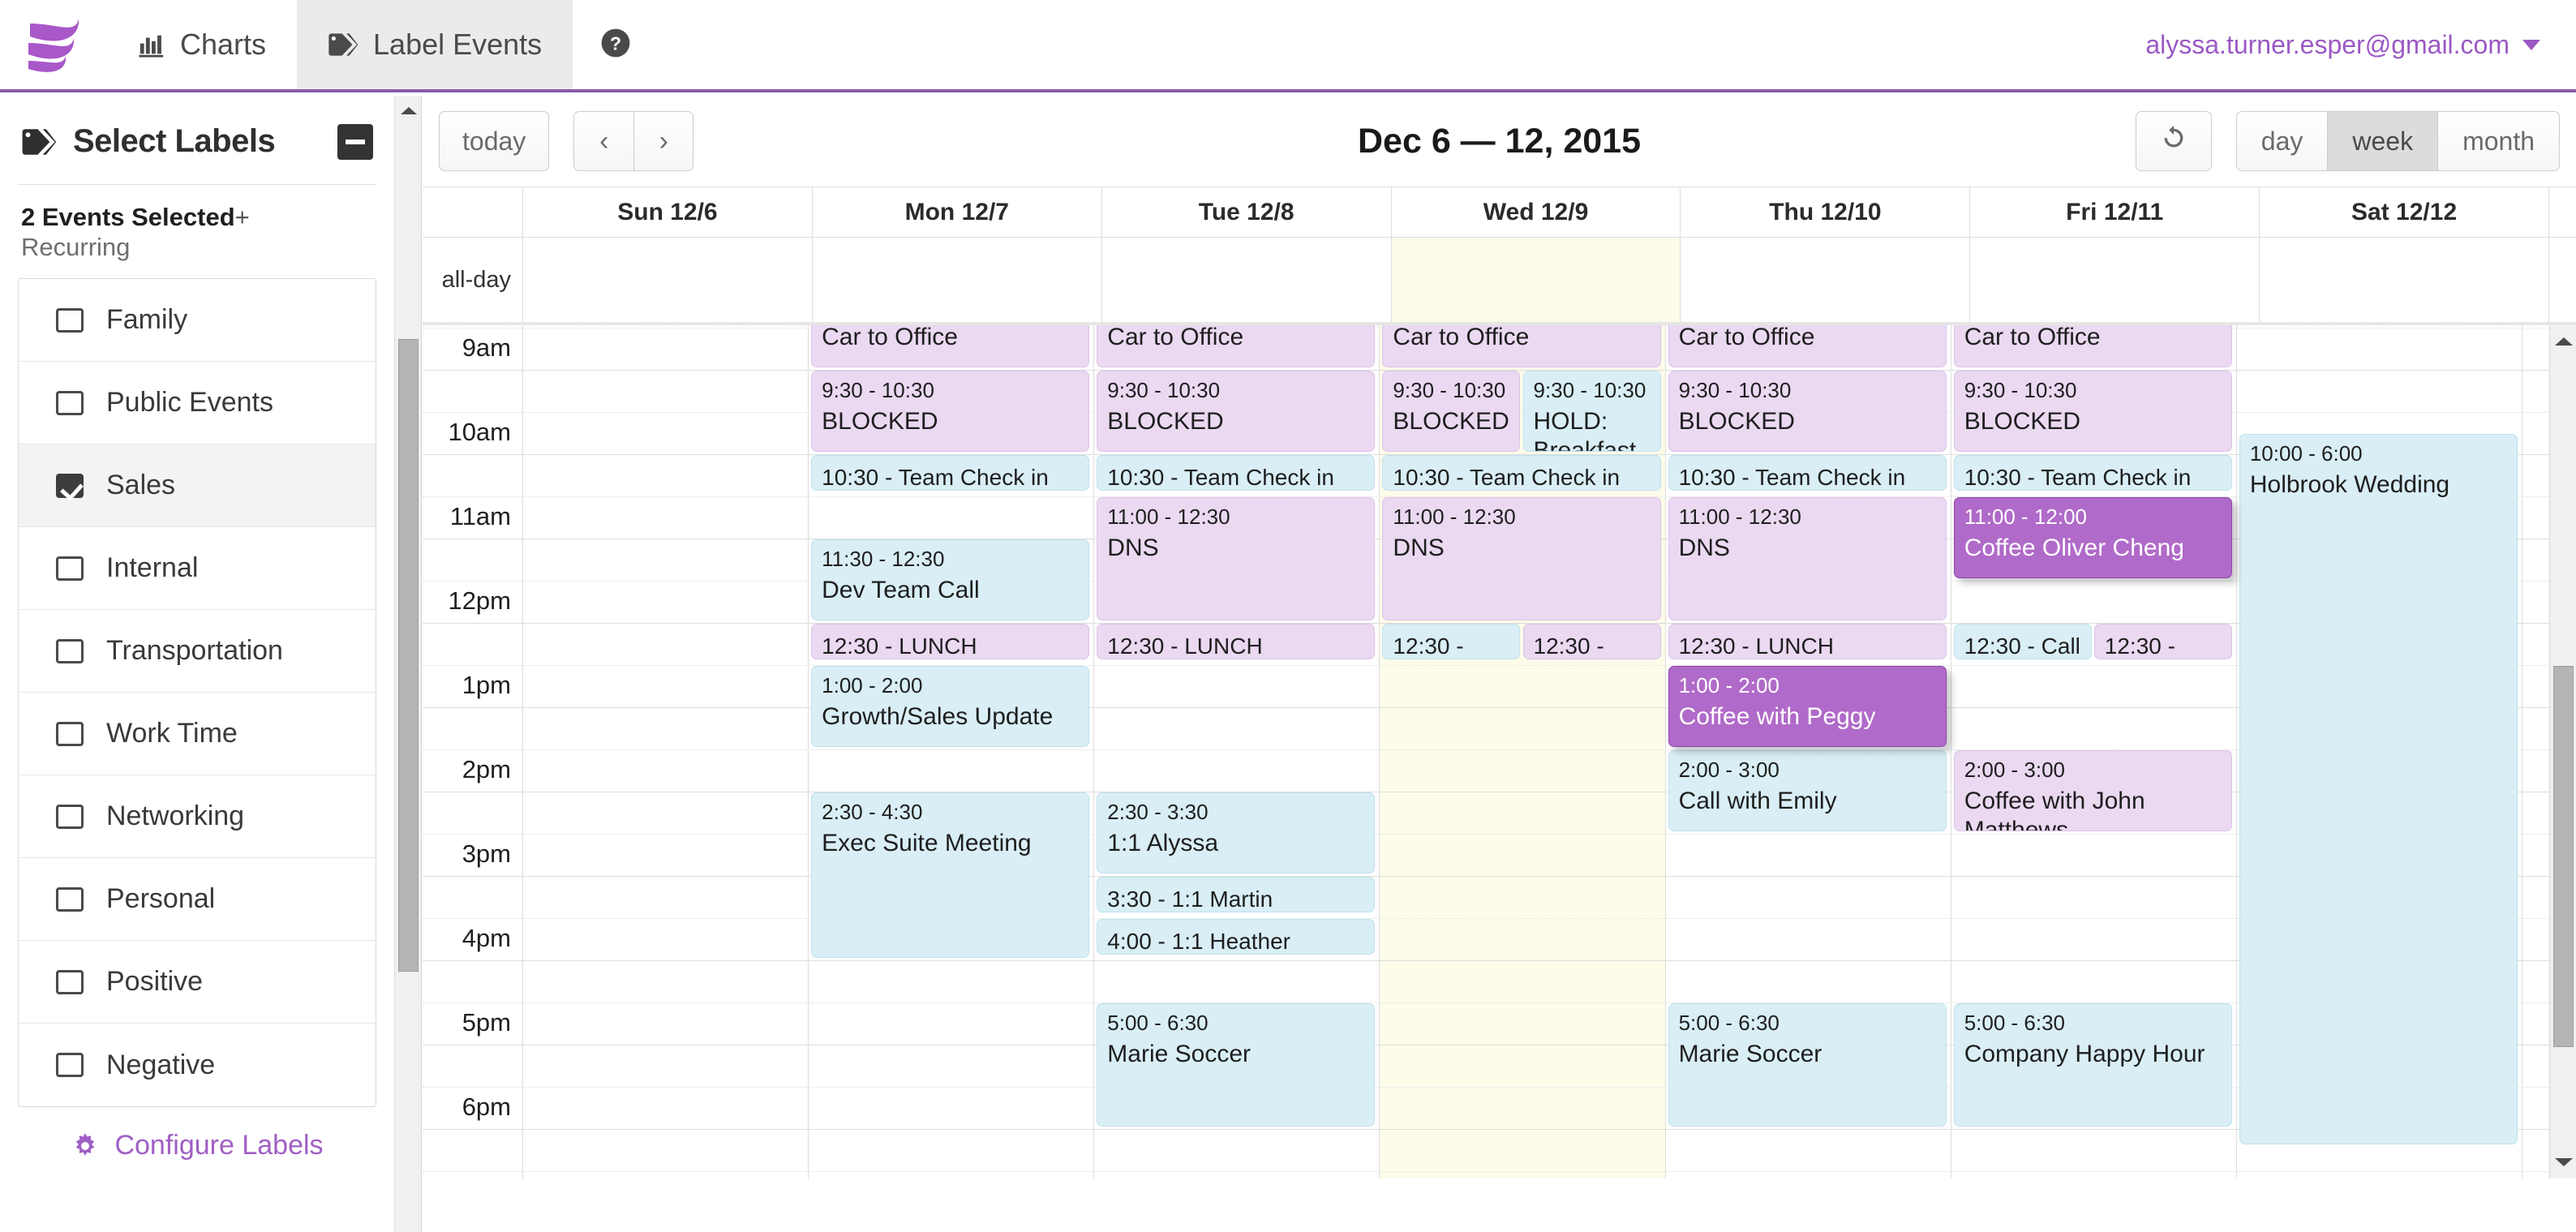 The height and width of the screenshot is (1232, 2576). I want to click on configure-labels-button: Configure Labels, so click(197, 1141).